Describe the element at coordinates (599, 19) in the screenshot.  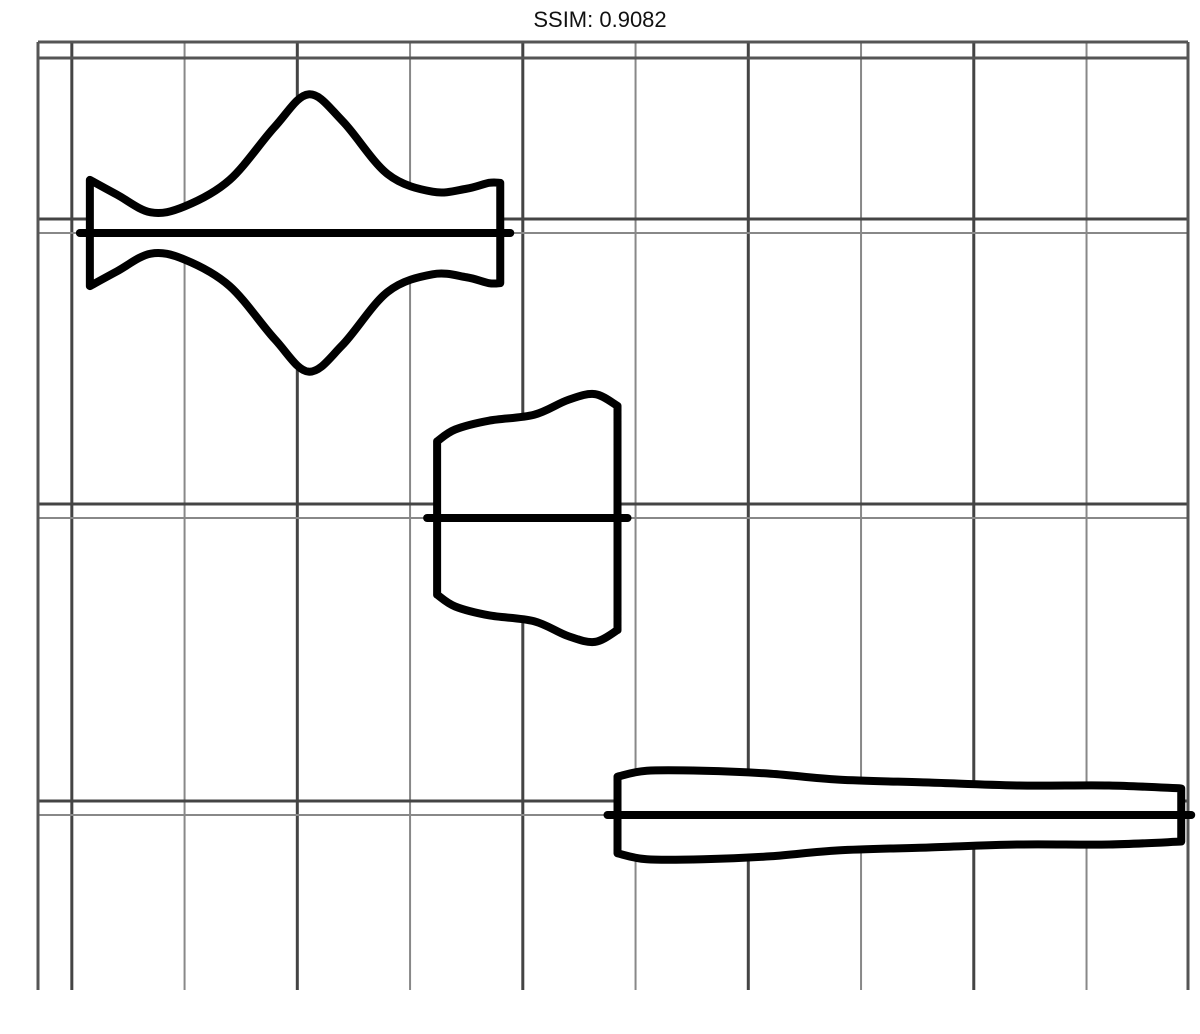
I see `chart-title: SSIM: 0.9082` at that location.